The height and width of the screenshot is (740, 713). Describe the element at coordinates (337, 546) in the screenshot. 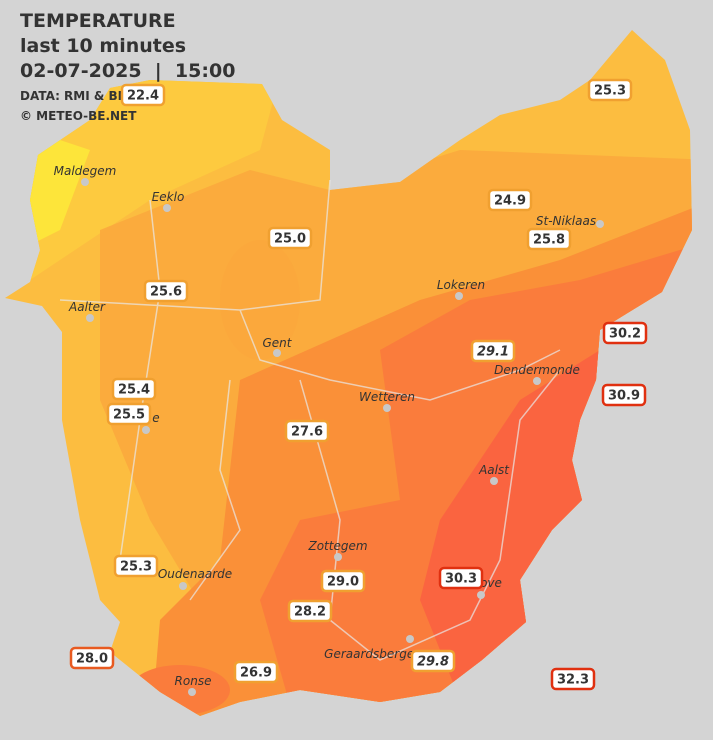

I see `city-label: Zottegem` at that location.